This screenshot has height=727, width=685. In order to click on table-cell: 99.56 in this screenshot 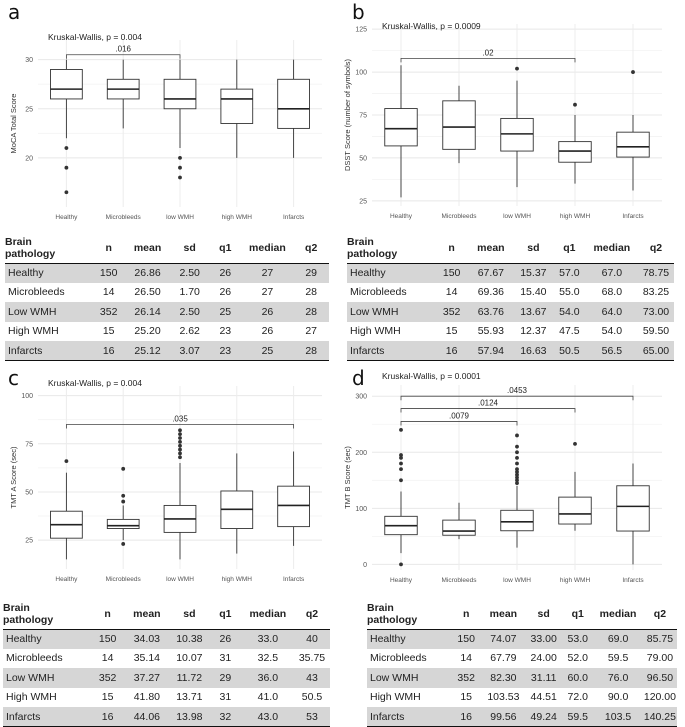, I will do `click(503, 717)`.